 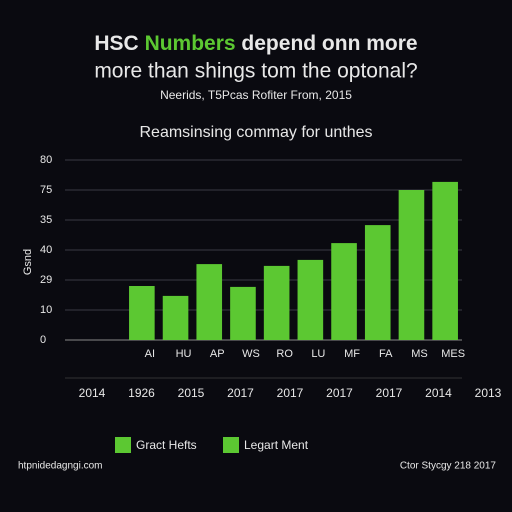 I want to click on title-part: Numbers, so click(x=190, y=43).